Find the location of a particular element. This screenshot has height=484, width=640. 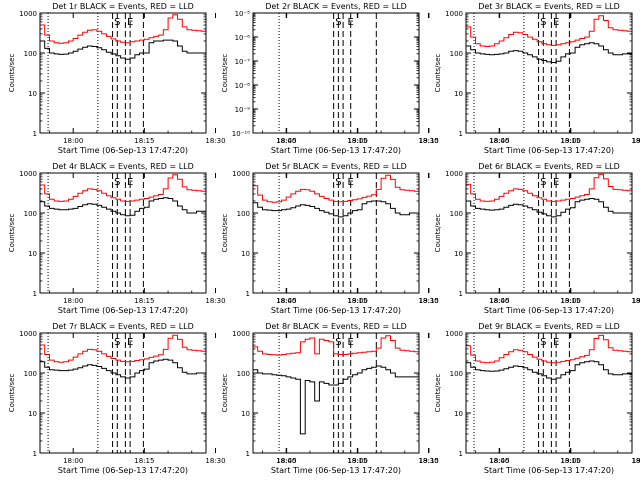

panel-title: Det 7r BLACK = Events, RED = LLD is located at coordinates (123, 326).